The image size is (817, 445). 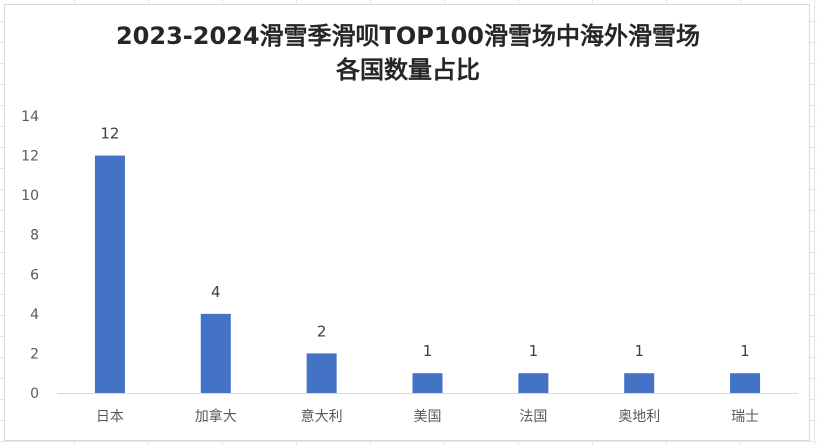 What do you see at coordinates (34, 315) in the screenshot?
I see `y-tick-label: 4` at bounding box center [34, 315].